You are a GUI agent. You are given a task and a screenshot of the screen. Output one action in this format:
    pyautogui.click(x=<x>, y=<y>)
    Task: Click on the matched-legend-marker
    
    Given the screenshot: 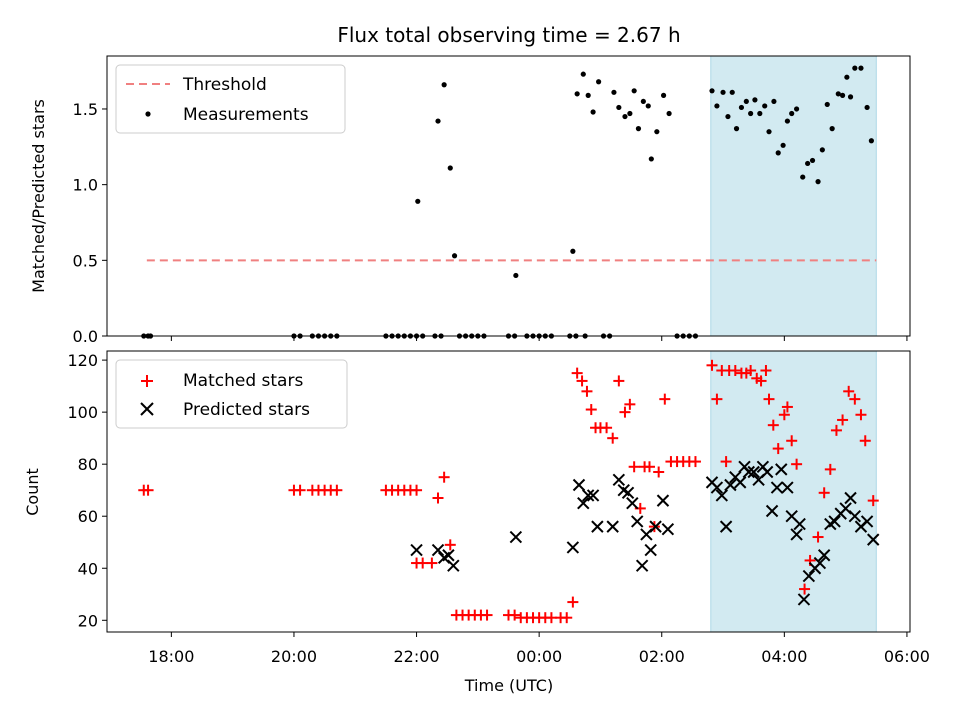 What is the action you would take?
    pyautogui.click(x=147, y=381)
    